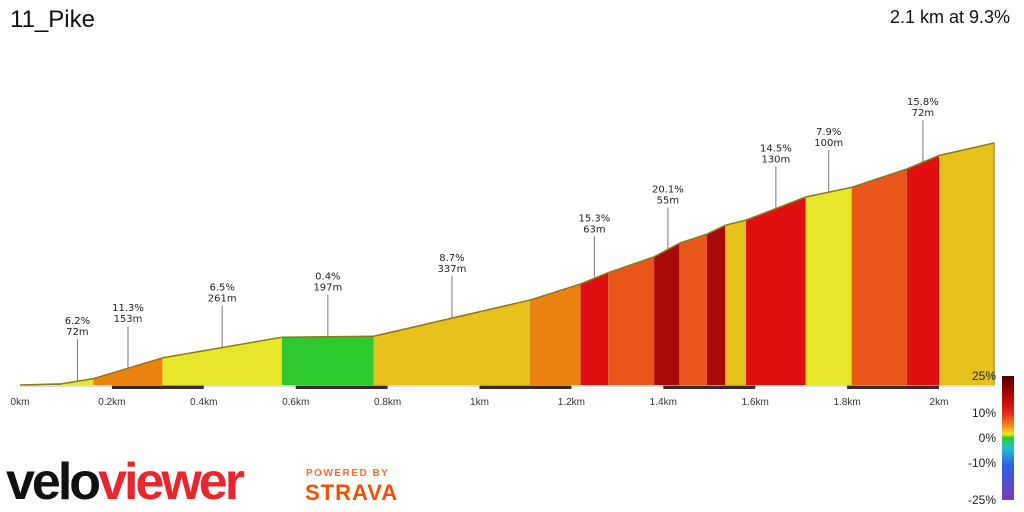 The image size is (1024, 512). Describe the element at coordinates (755, 402) in the screenshot. I see `x-tick-label: 1.6km` at that location.